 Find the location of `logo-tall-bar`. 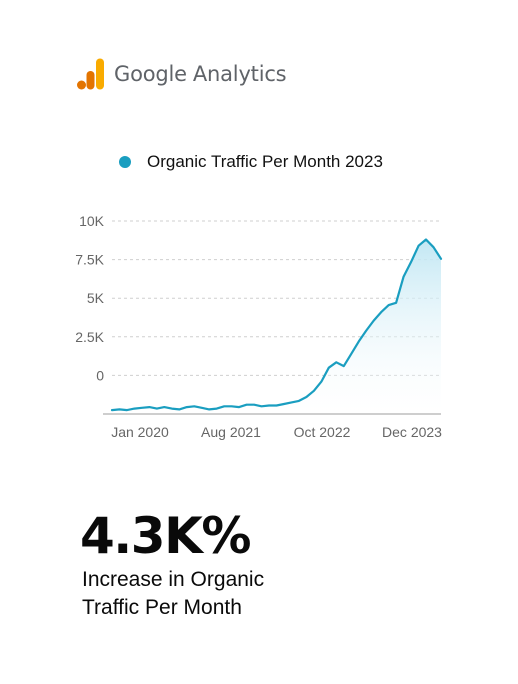

logo-tall-bar is located at coordinates (100, 74).